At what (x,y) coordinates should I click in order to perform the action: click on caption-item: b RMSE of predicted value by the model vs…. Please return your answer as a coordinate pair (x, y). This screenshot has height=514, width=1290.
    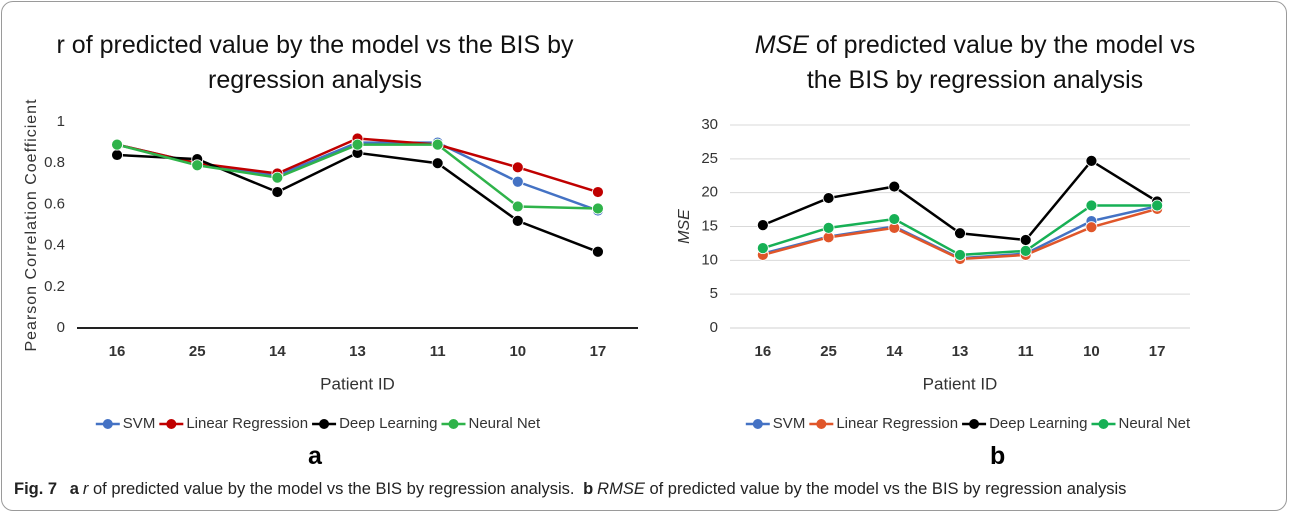
    Looking at the image, I should click on (854, 489).